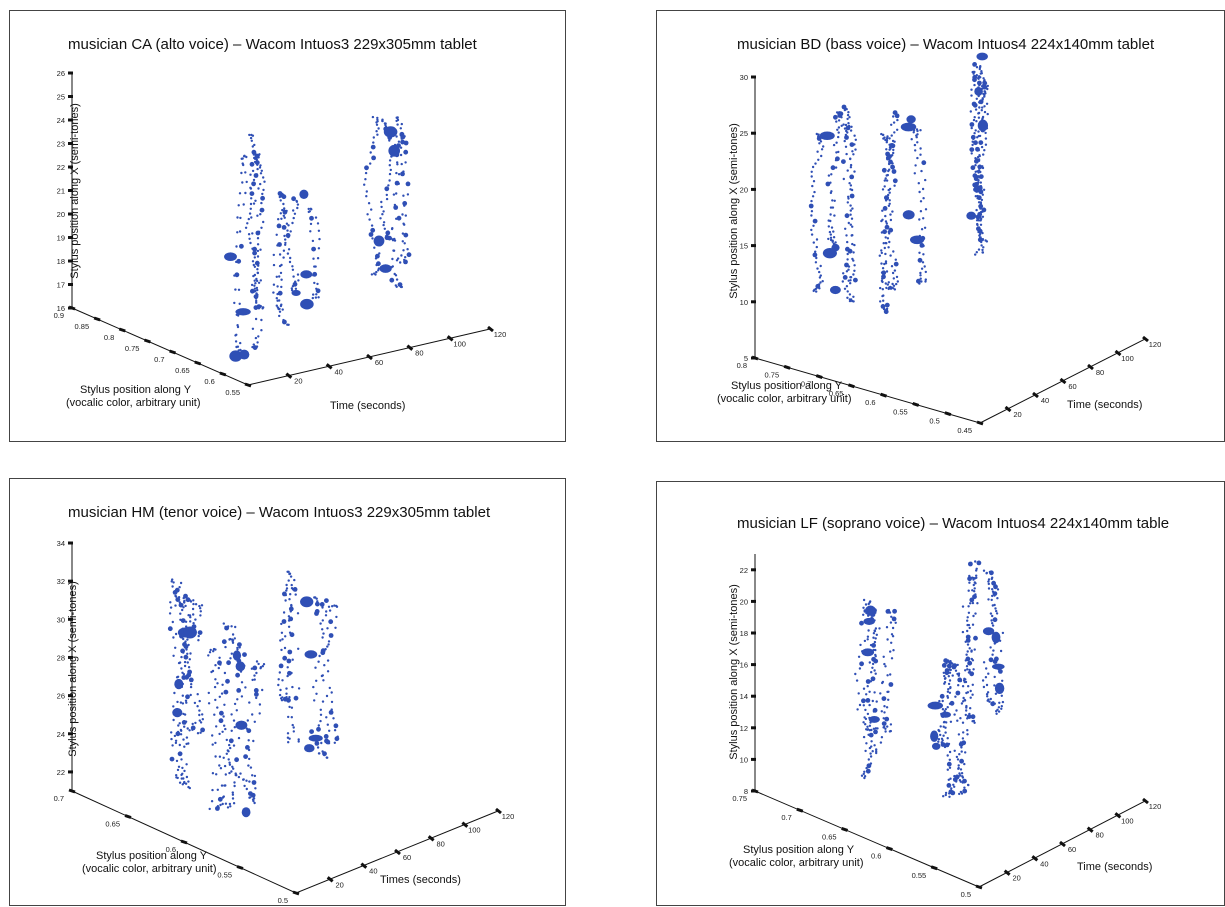  What do you see at coordinates (870, 402) in the screenshot?
I see `y-tick-label: 0.6` at bounding box center [870, 402].